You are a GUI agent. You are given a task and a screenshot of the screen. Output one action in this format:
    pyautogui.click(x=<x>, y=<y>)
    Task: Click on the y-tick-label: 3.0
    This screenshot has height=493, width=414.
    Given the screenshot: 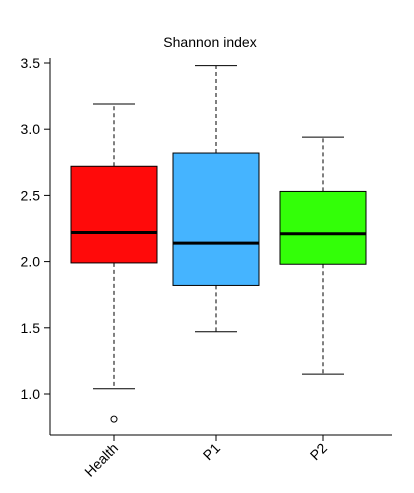 What is the action you would take?
    pyautogui.click(x=31, y=129)
    